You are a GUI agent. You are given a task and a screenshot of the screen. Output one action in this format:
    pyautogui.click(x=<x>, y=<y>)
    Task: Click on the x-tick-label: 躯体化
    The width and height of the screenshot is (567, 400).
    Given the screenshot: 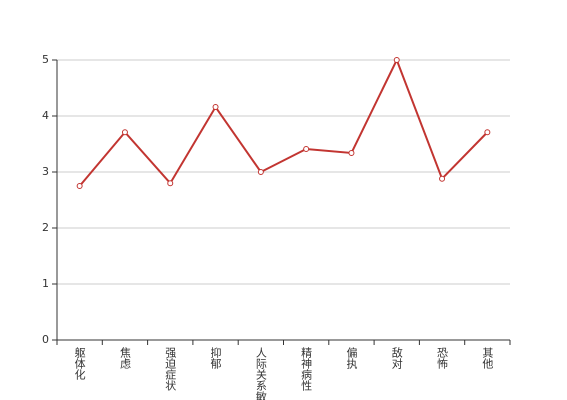 What is the action you would take?
    pyautogui.click(x=79, y=364)
    